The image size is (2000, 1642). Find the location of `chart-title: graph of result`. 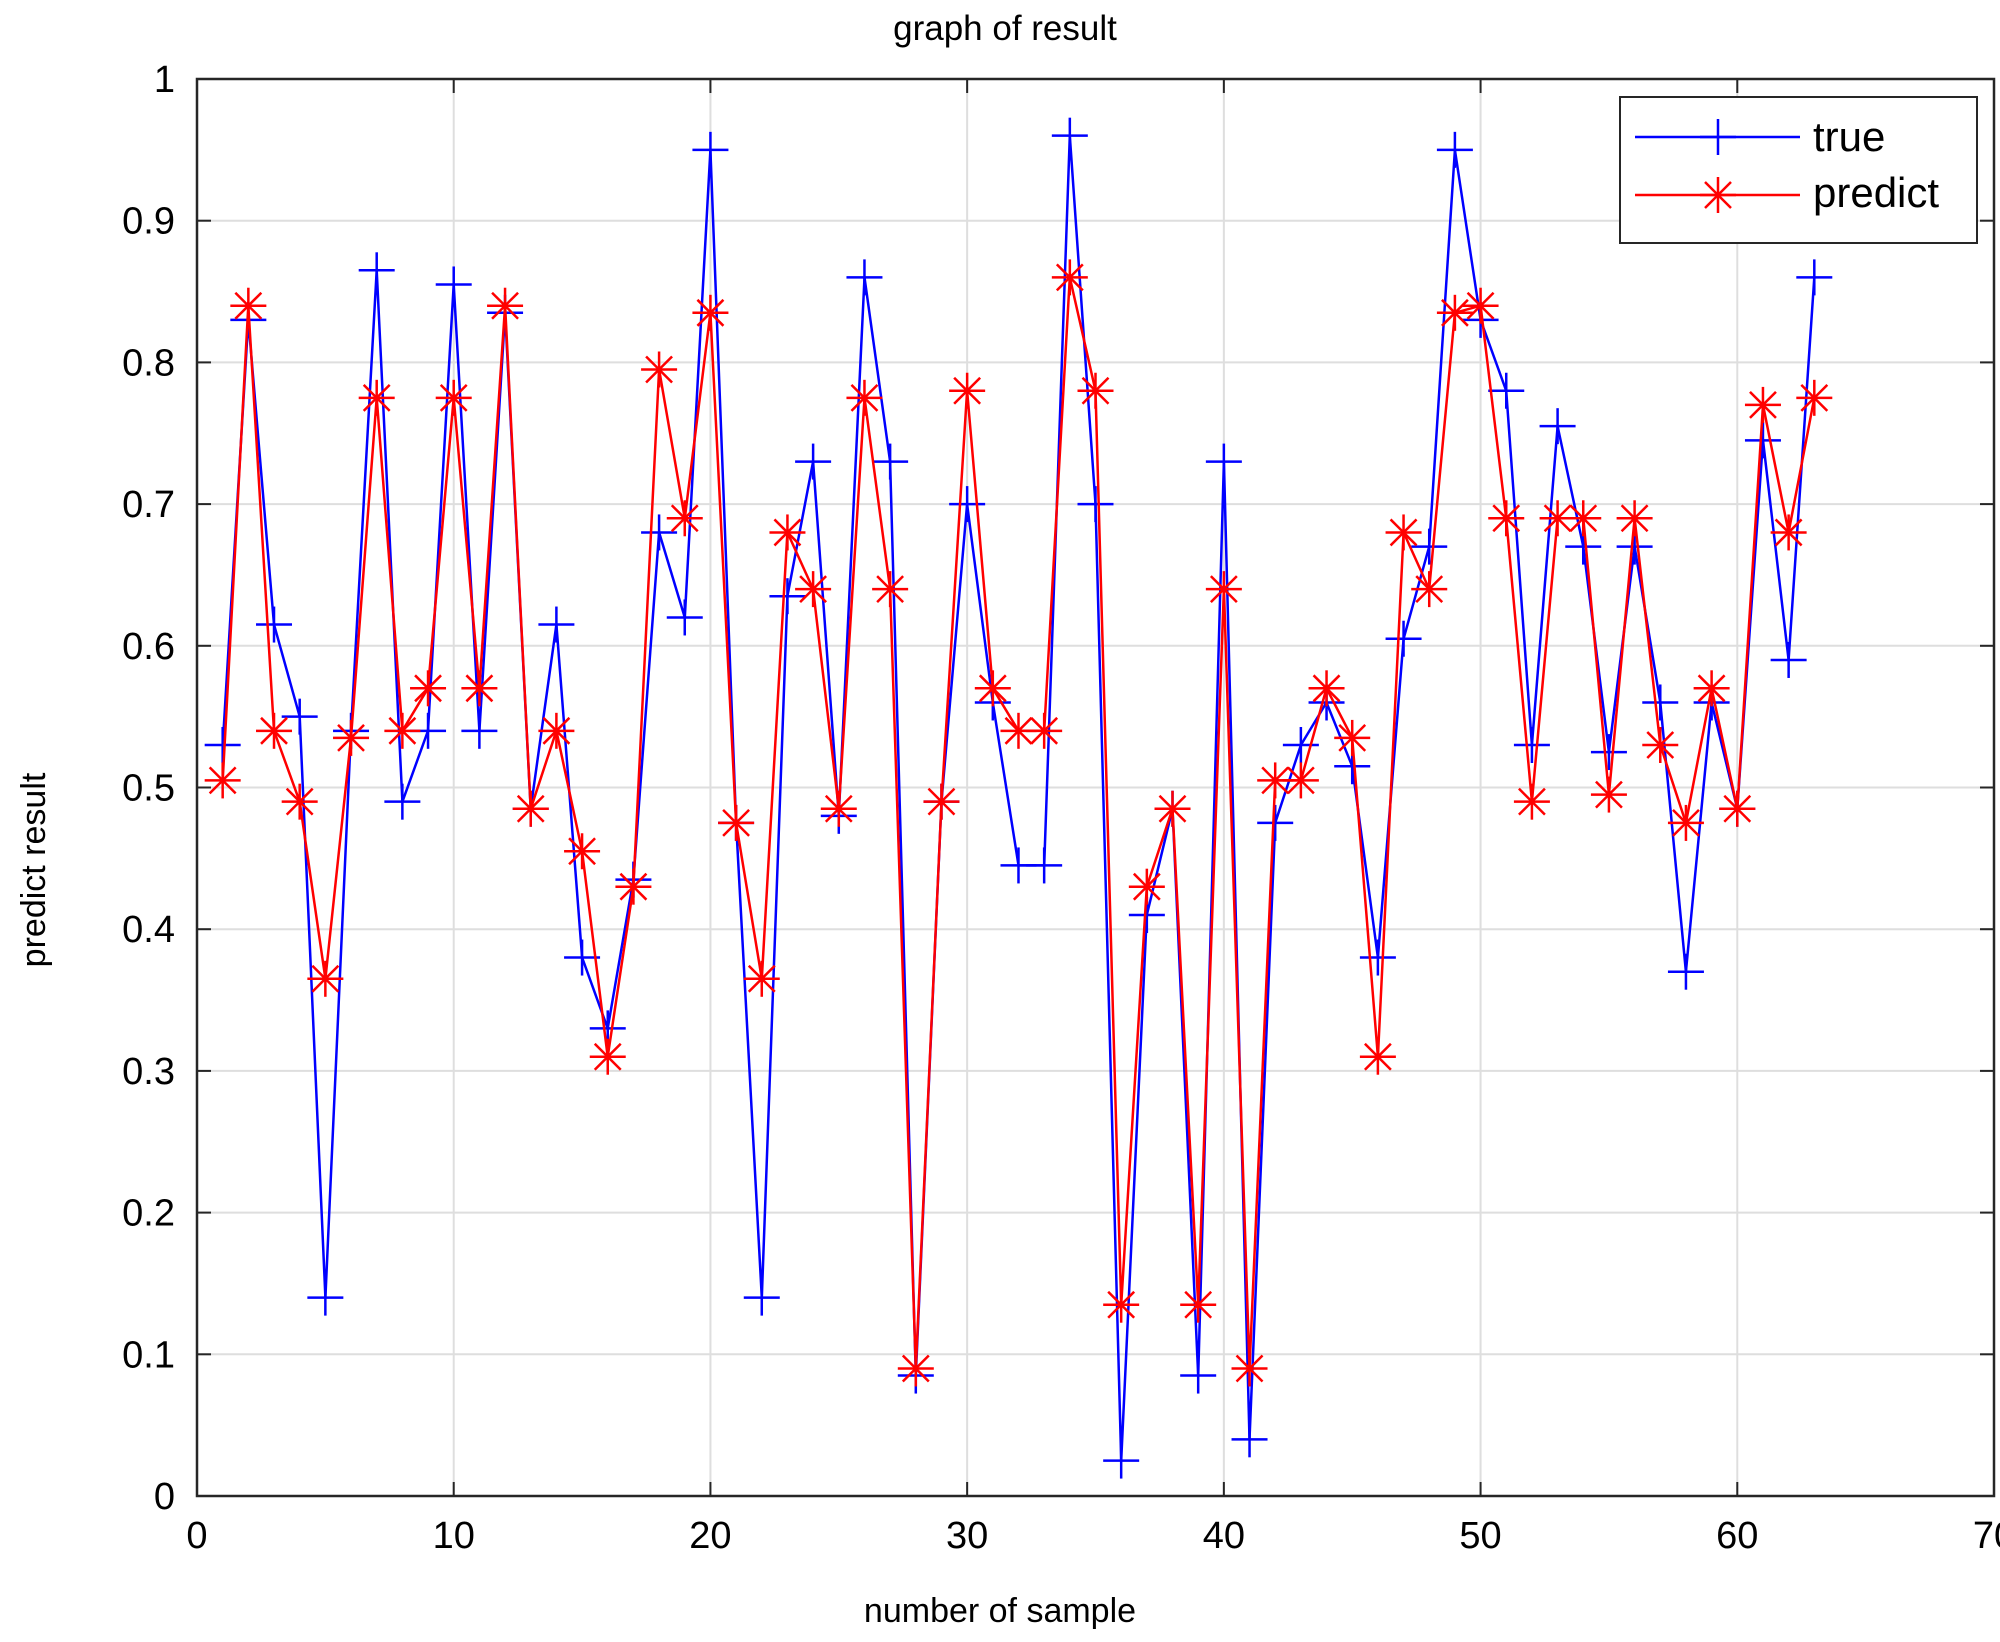

chart-title: graph of result is located at coordinates (1005, 28).